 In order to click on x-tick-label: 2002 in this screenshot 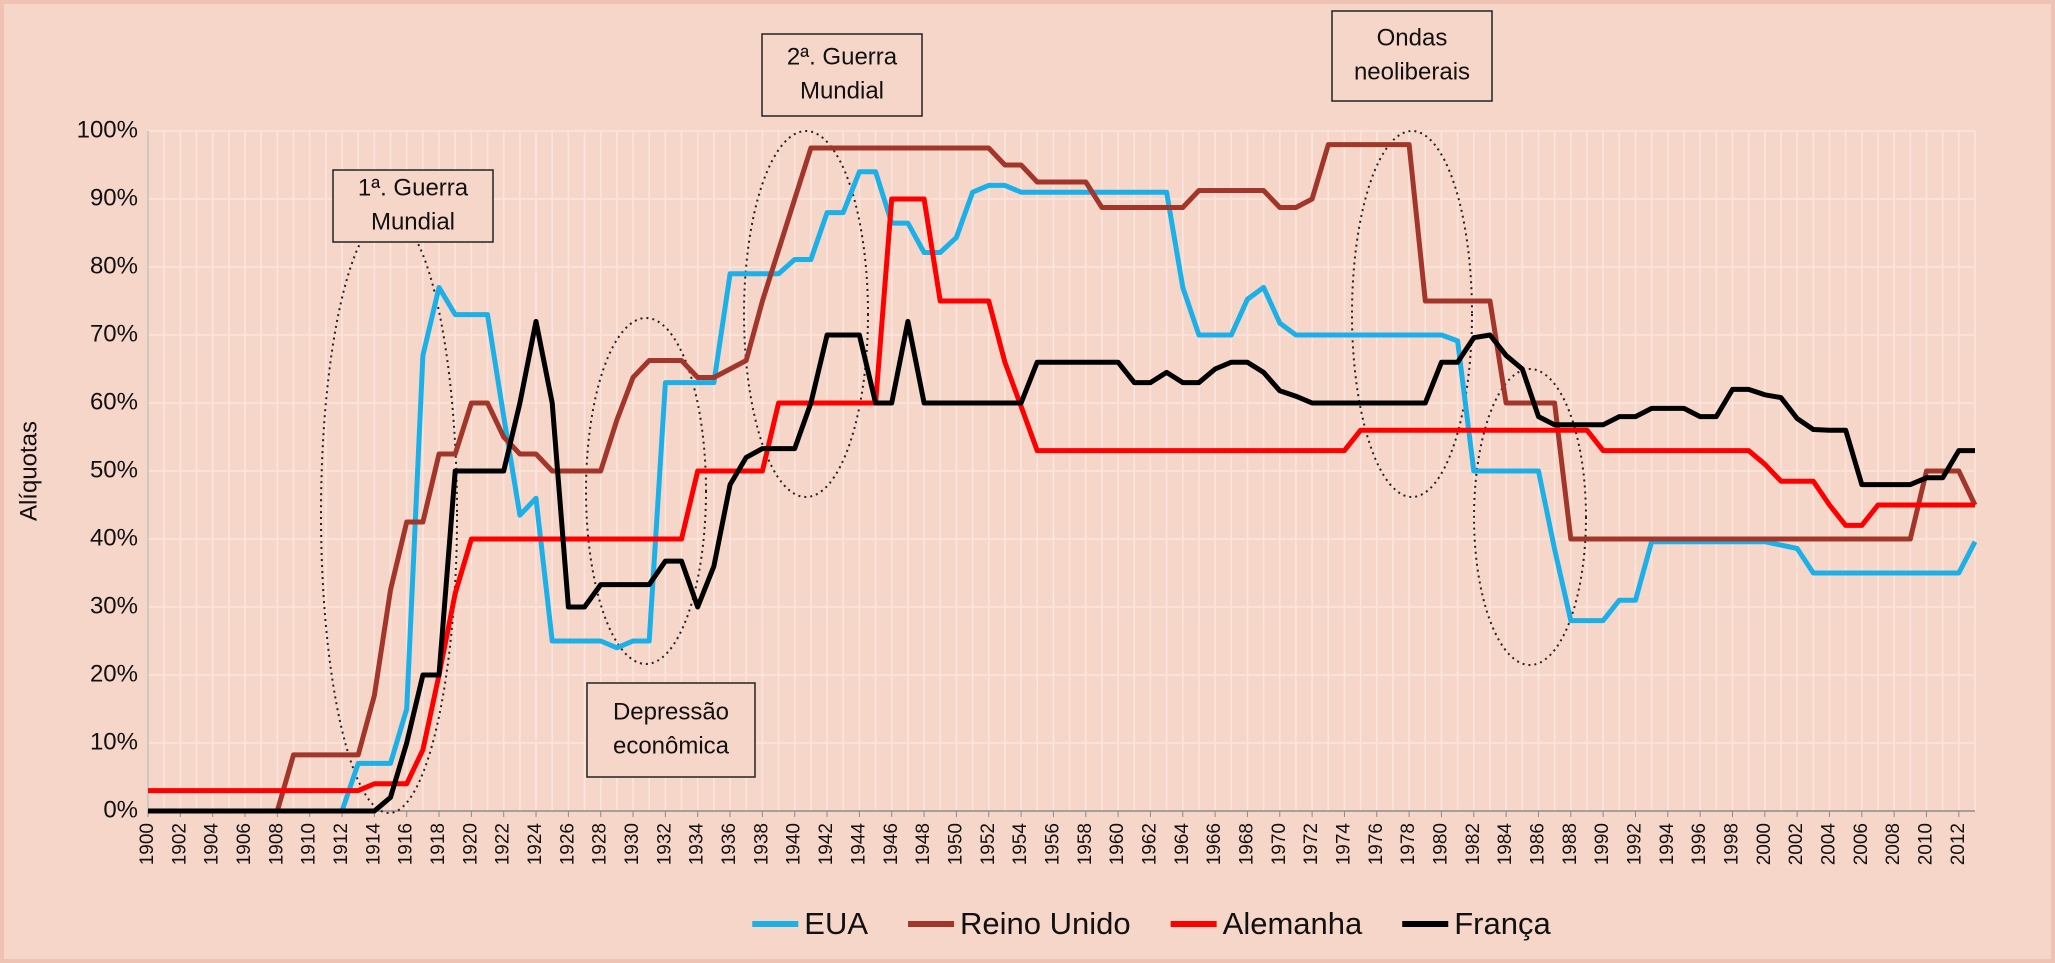, I will do `click(1796, 844)`.